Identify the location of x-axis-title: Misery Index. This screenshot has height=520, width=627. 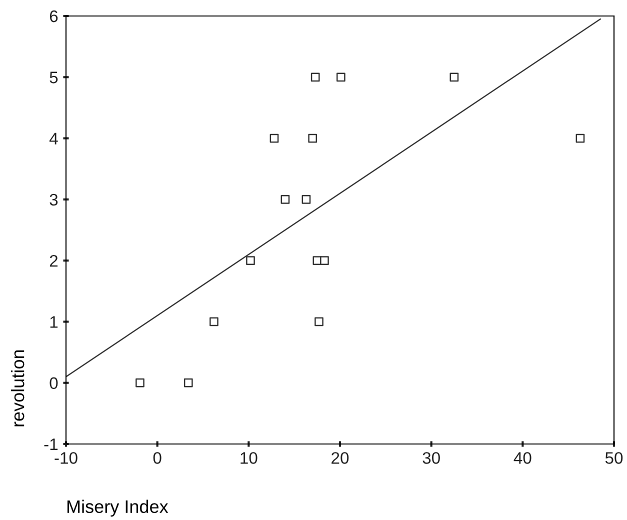
(117, 508).